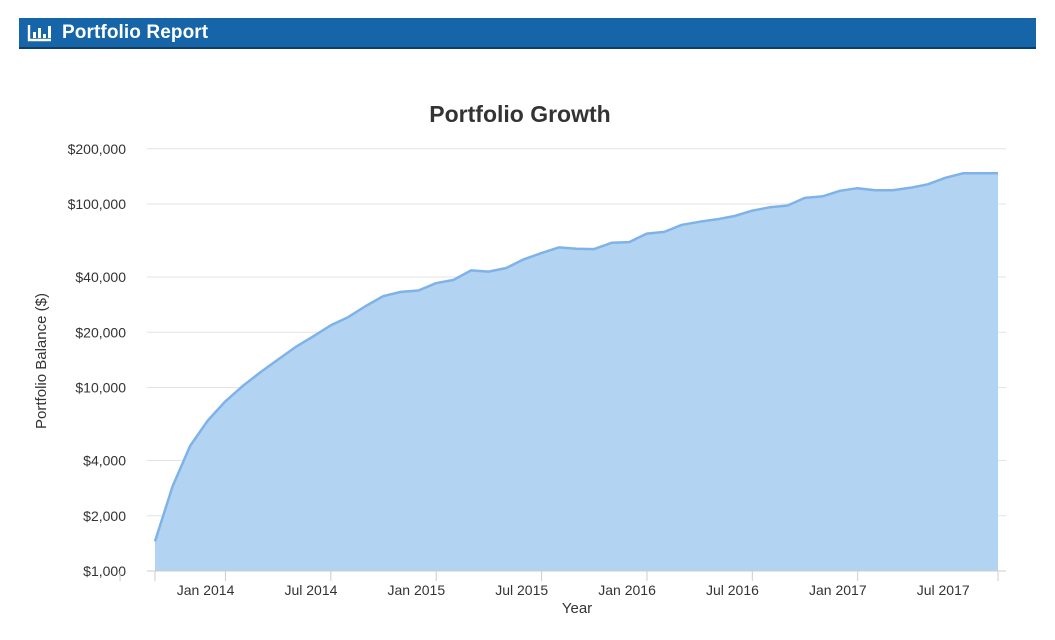  What do you see at coordinates (97, 149) in the screenshot?
I see `y-tick-label: $200,000` at bounding box center [97, 149].